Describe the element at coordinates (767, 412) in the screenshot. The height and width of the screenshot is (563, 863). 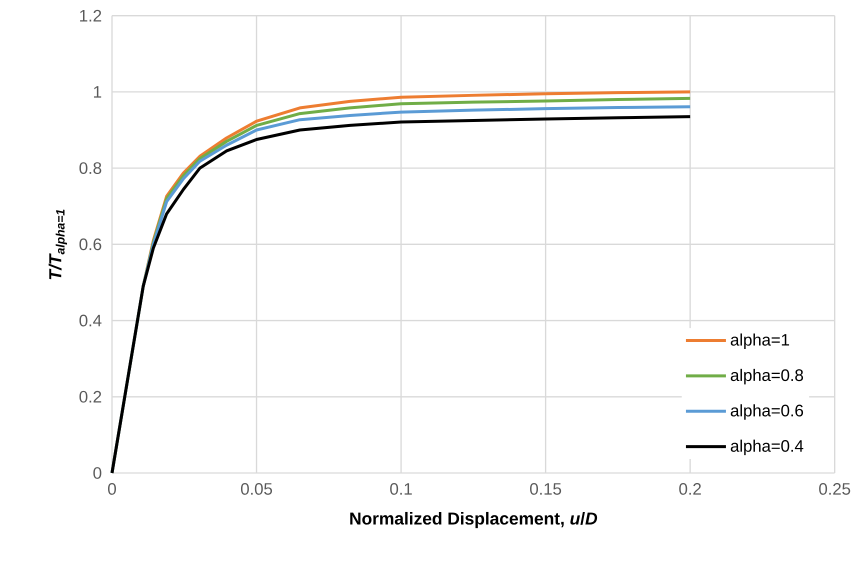
I see `legend-label: alpha=0.6` at that location.